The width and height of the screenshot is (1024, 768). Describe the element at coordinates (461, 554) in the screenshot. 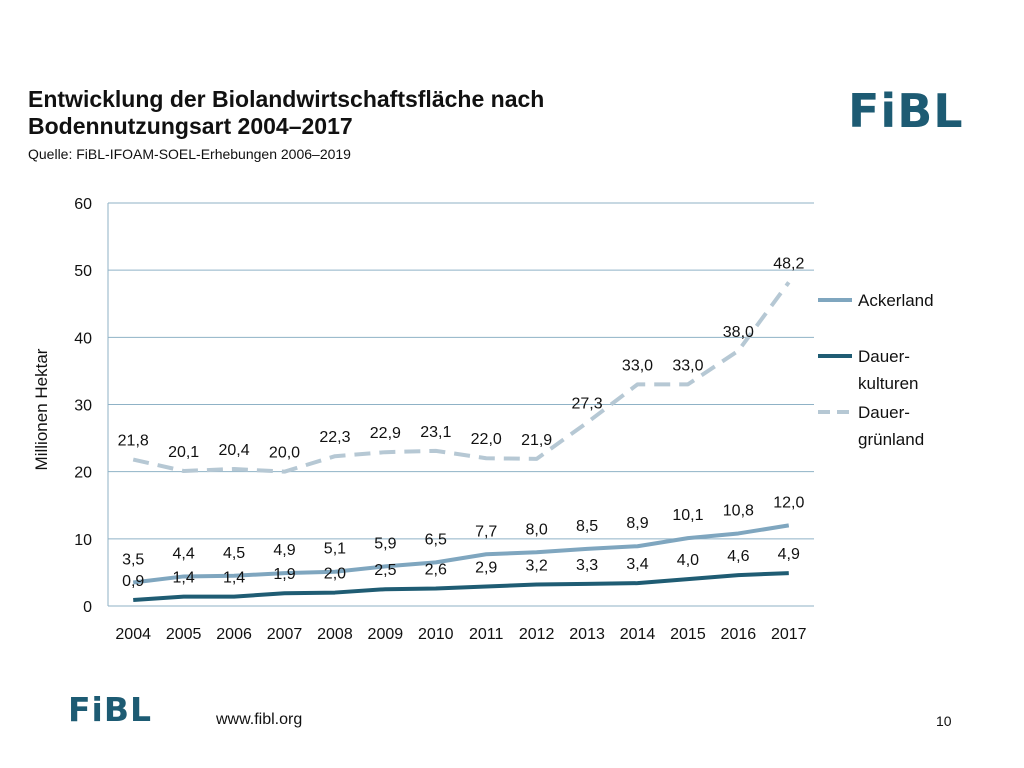

I see `series-line-ackerland` at that location.